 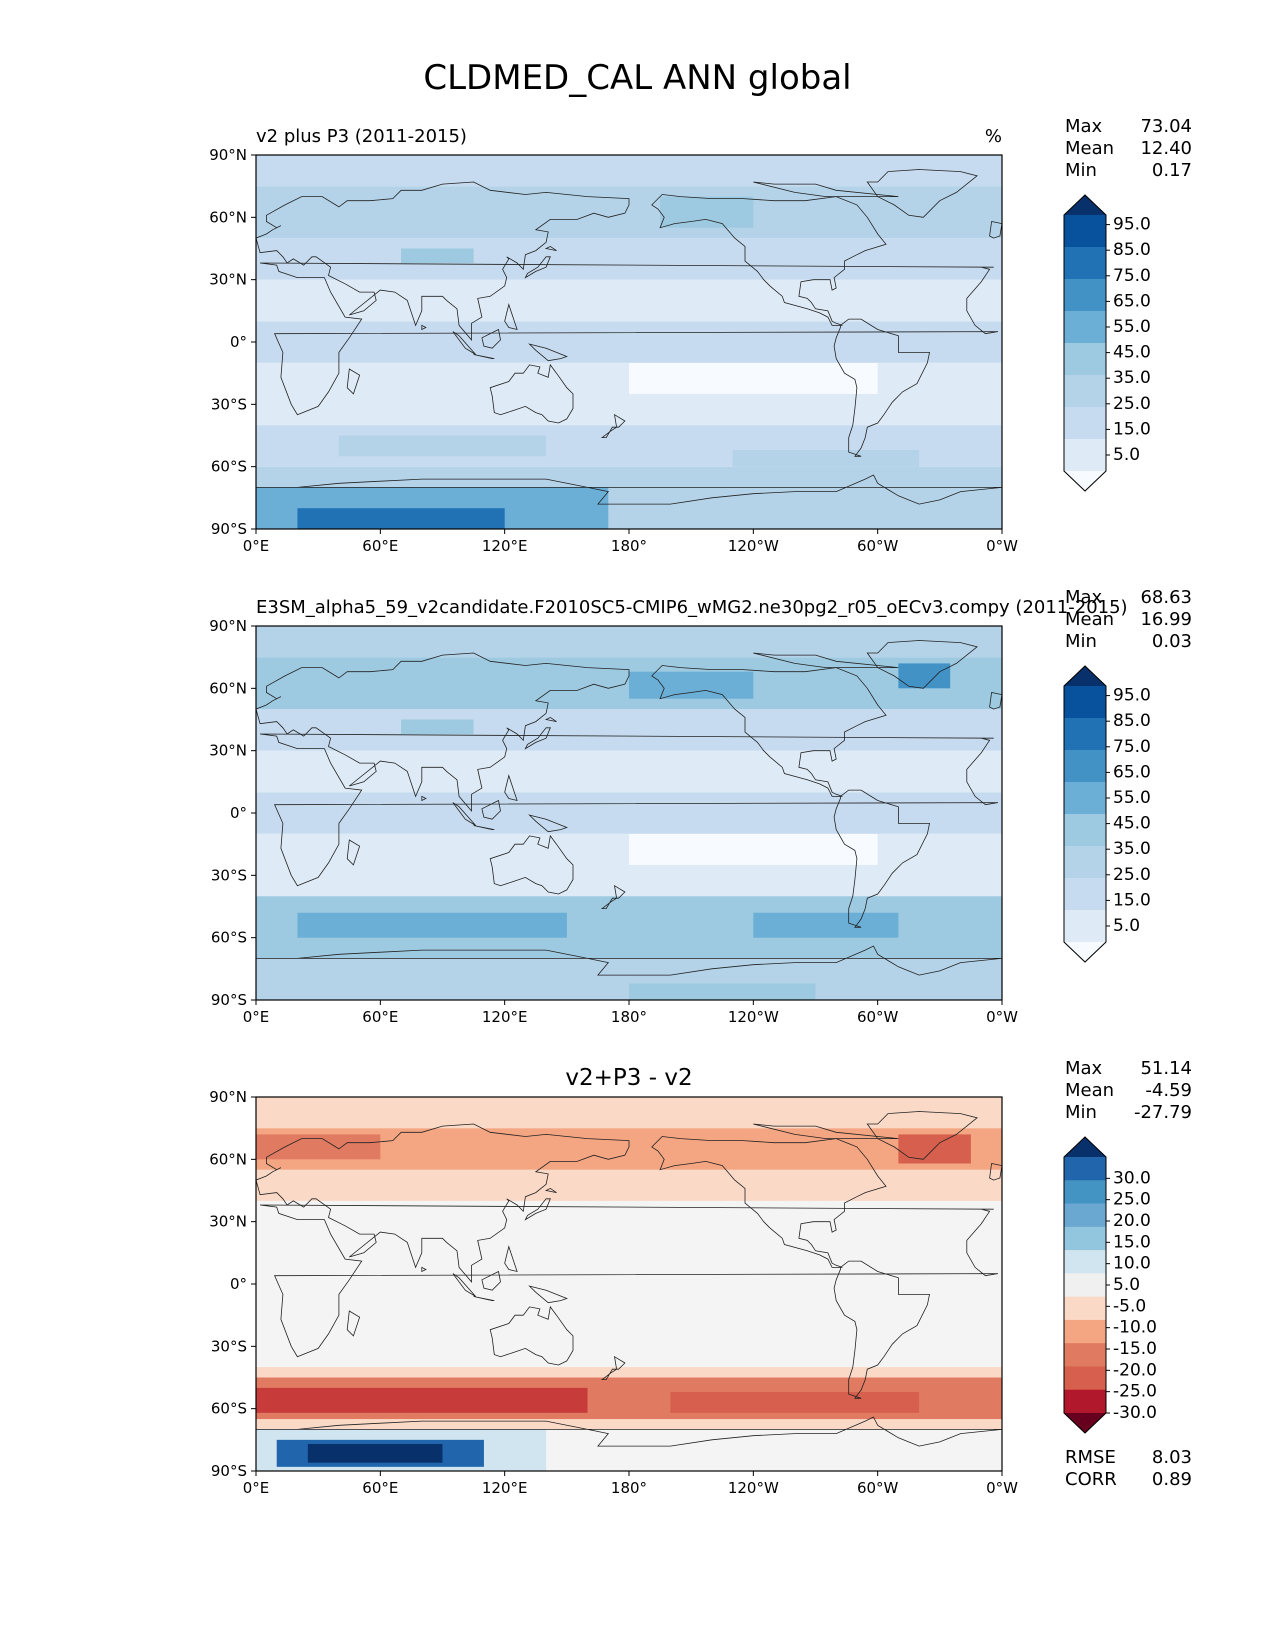 I want to click on x-tick-label: 120°E, so click(x=505, y=1017).